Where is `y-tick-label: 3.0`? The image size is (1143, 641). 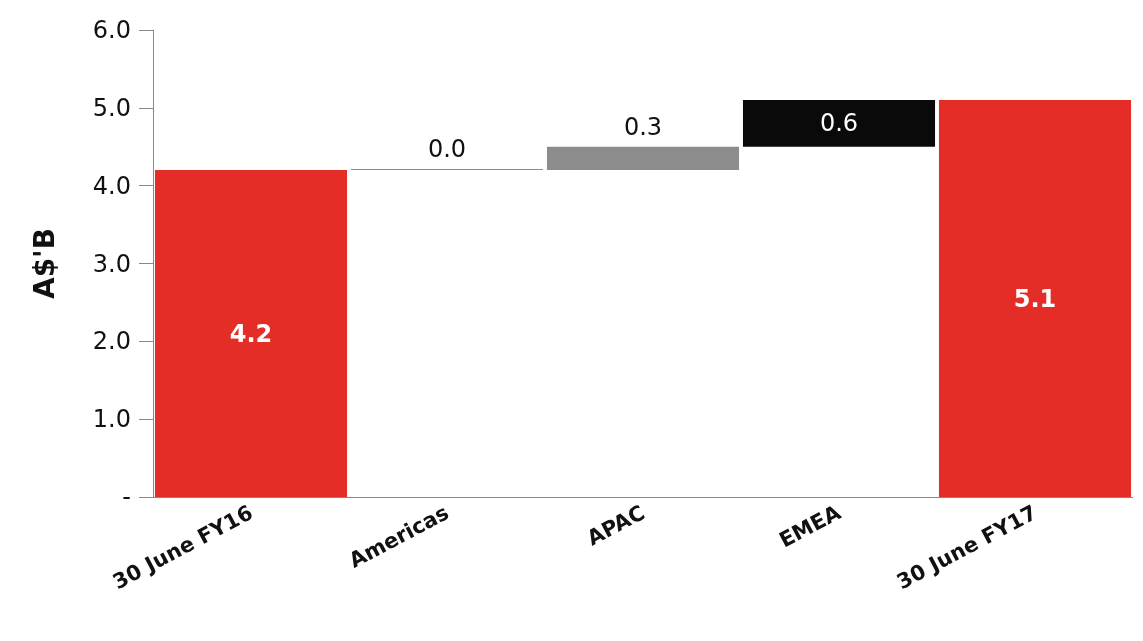 y-tick-label: 3.0 is located at coordinates (111, 263).